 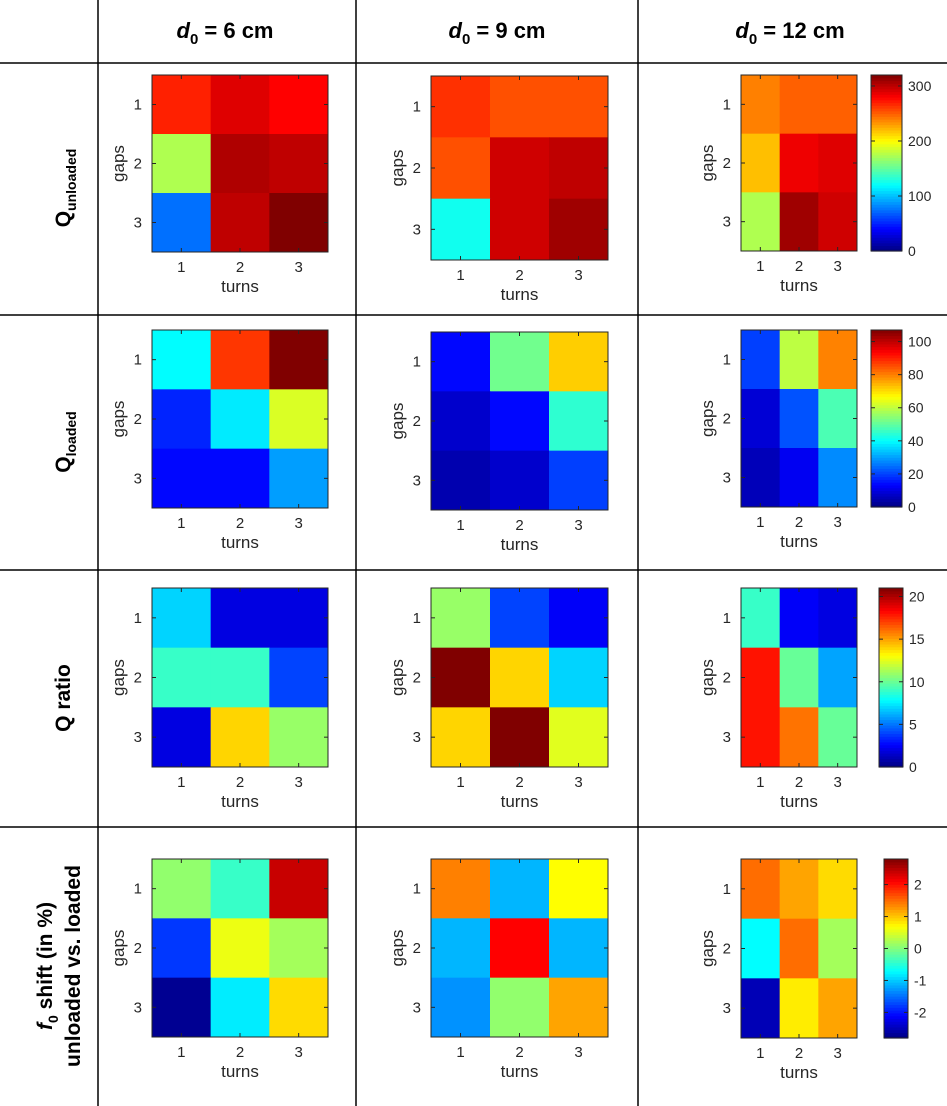 I want to click on y-tick-label: 2, so click(x=727, y=949).